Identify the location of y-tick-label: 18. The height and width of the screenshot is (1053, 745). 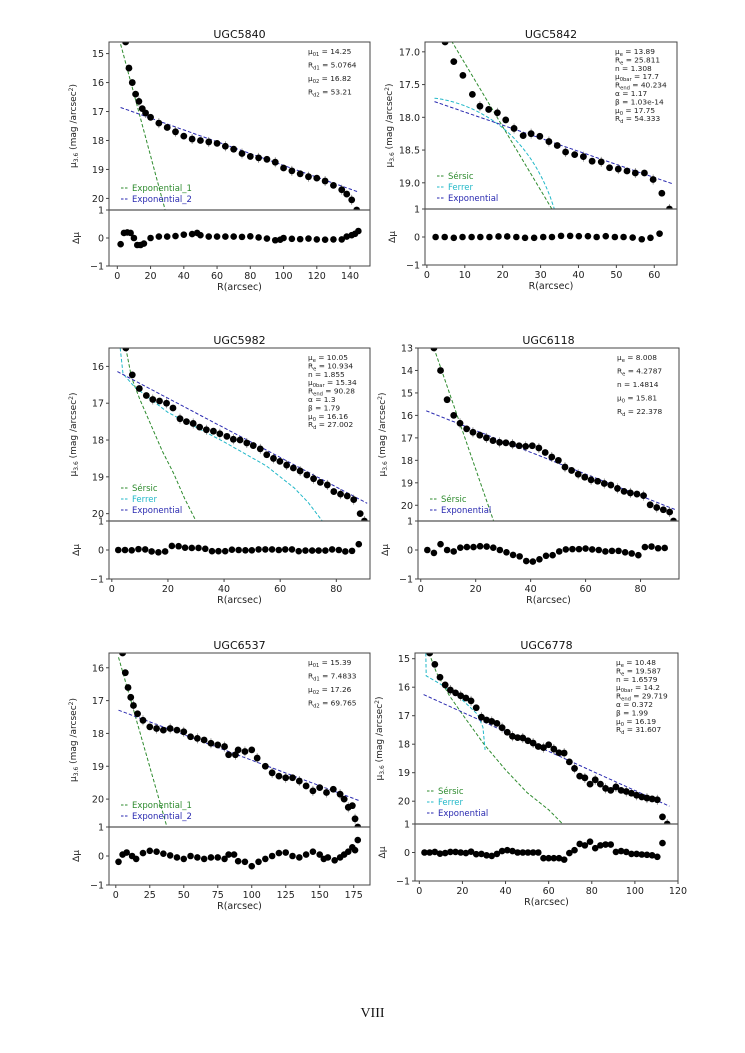
(407, 461).